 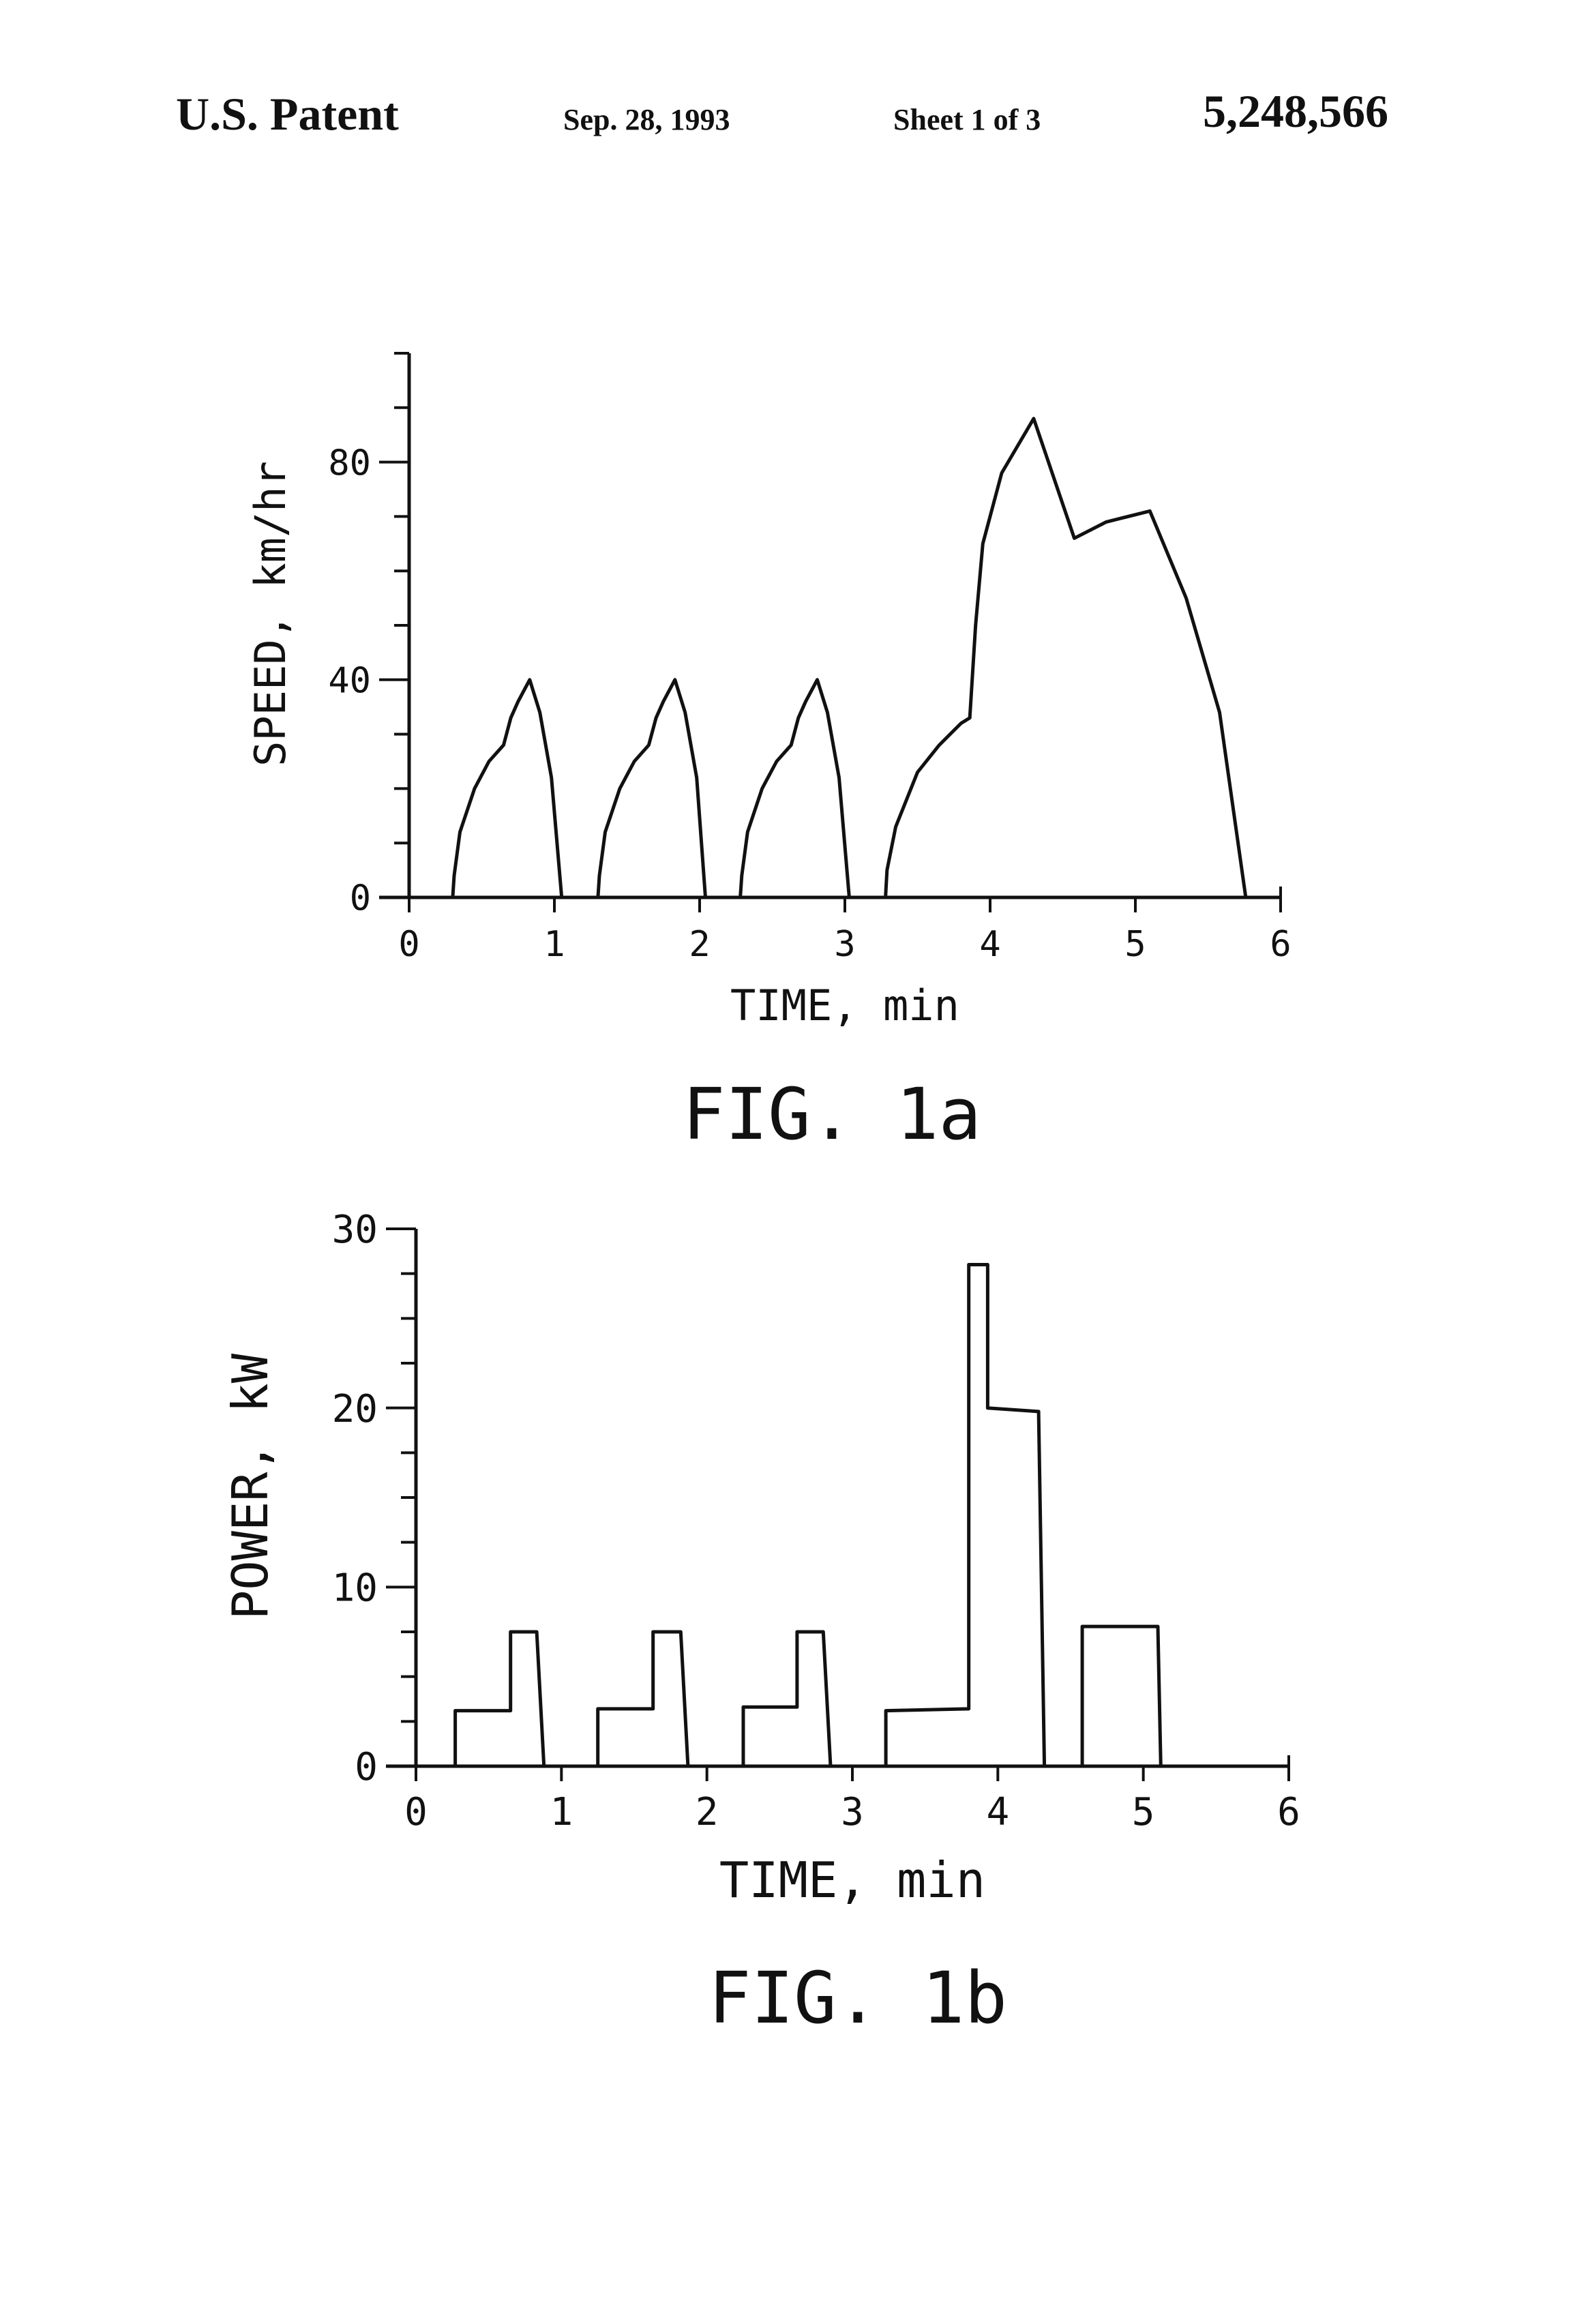 What do you see at coordinates (852, 1812) in the screenshot?
I see `power-x-tick-label: 3` at bounding box center [852, 1812].